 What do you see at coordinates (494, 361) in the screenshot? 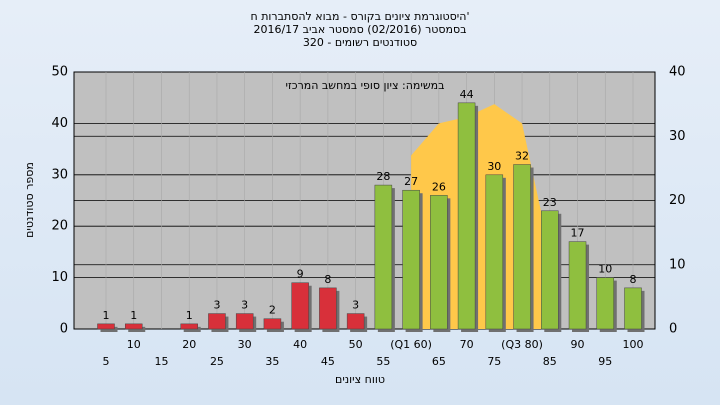
I see `x-tick-label: 75` at bounding box center [494, 361].